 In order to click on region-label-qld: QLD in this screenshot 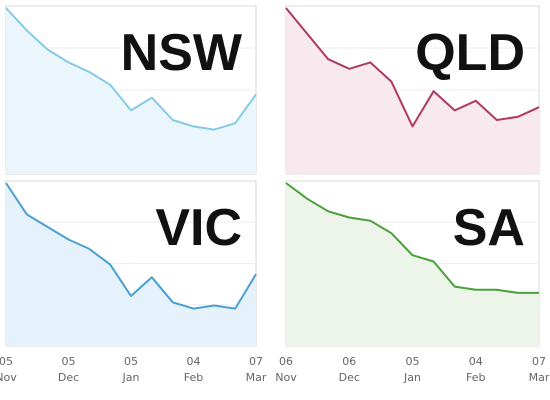, I will do `click(470, 53)`.